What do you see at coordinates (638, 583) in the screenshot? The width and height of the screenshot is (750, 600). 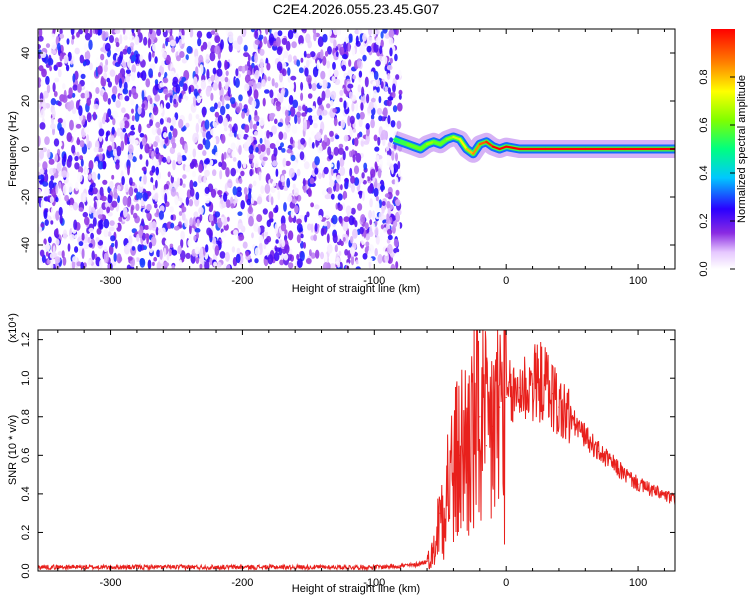 I see `x-tick-label: 100` at bounding box center [638, 583].